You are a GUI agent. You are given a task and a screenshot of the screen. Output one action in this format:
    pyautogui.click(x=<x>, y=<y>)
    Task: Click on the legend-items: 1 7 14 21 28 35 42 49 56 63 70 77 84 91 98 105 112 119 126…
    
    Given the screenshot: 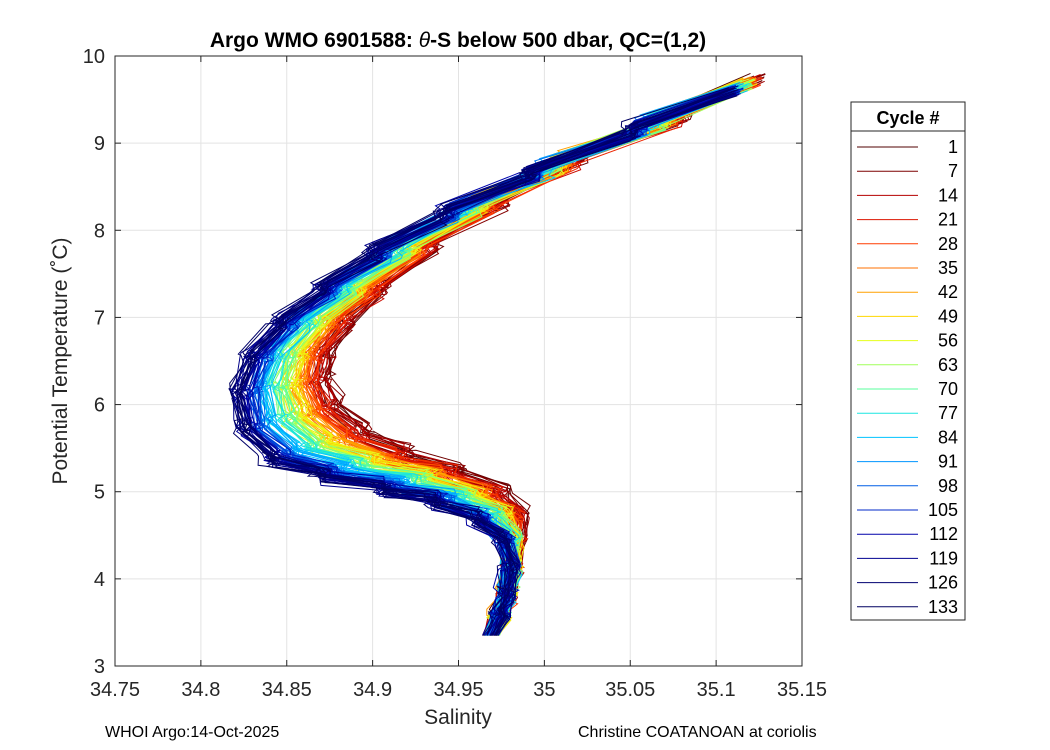 What is the action you would take?
    pyautogui.click(x=907, y=377)
    